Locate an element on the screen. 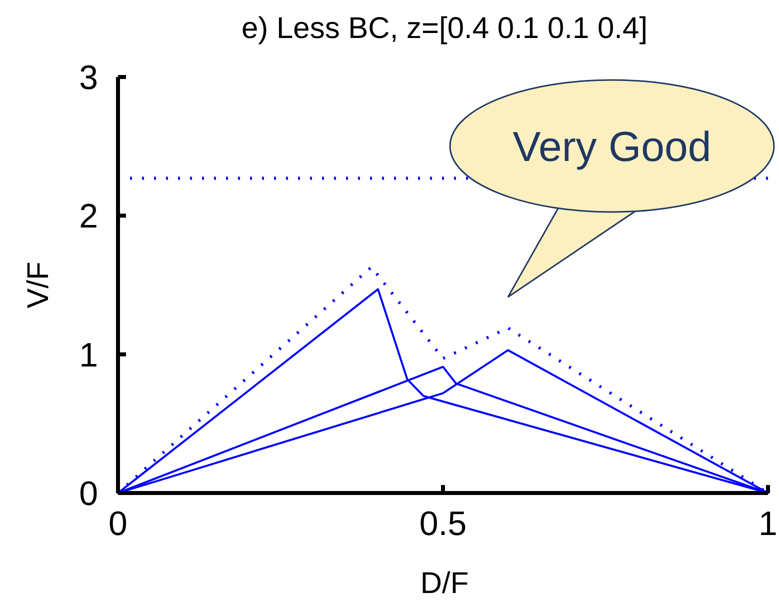 The image size is (779, 603). y-tick-label: 2 is located at coordinates (88, 217).